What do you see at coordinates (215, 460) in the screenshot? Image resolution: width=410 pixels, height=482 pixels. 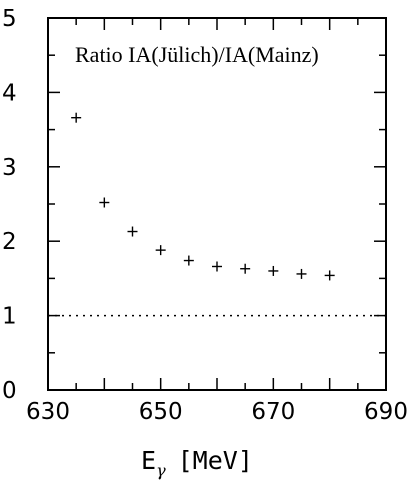 I see `x-axis-title-unit: [MeV]` at bounding box center [215, 460].